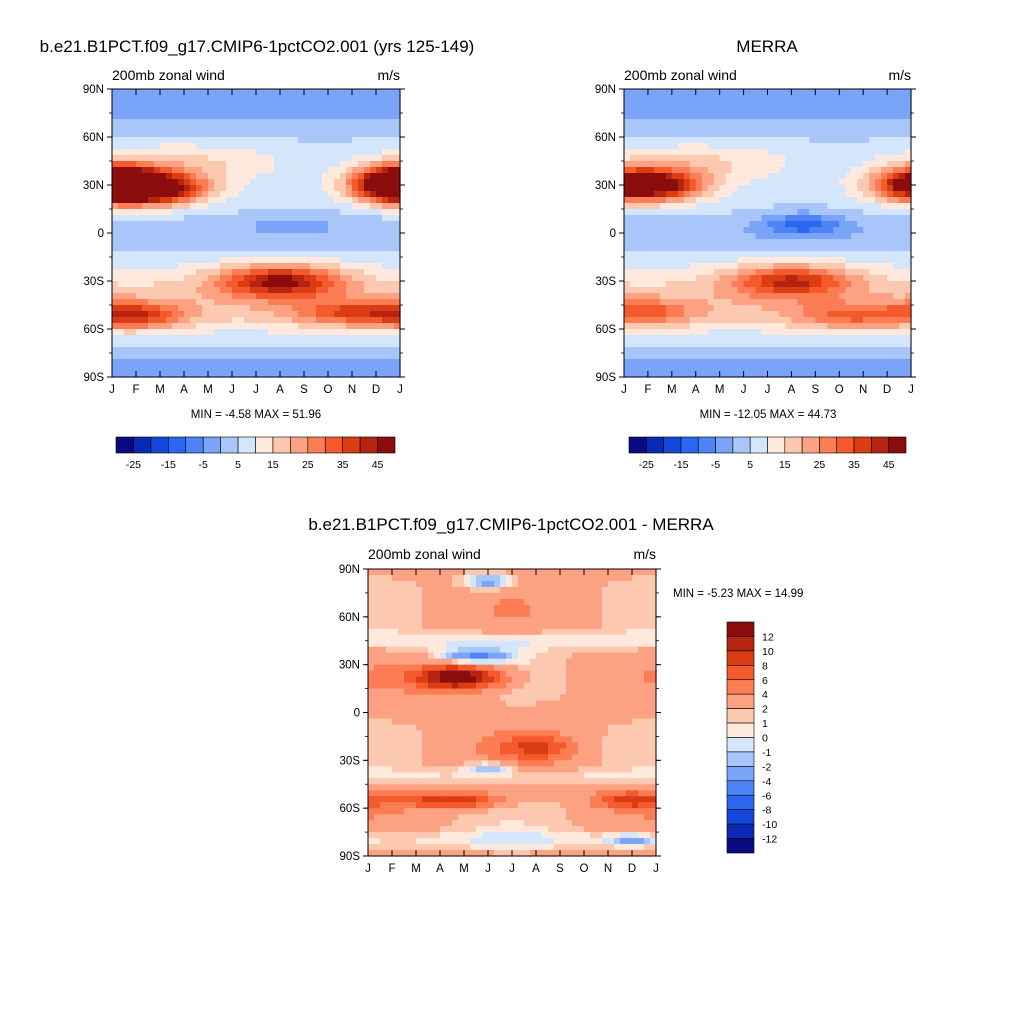  Describe the element at coordinates (744, 390) in the screenshot. I see `x-tick-label: J` at that location.